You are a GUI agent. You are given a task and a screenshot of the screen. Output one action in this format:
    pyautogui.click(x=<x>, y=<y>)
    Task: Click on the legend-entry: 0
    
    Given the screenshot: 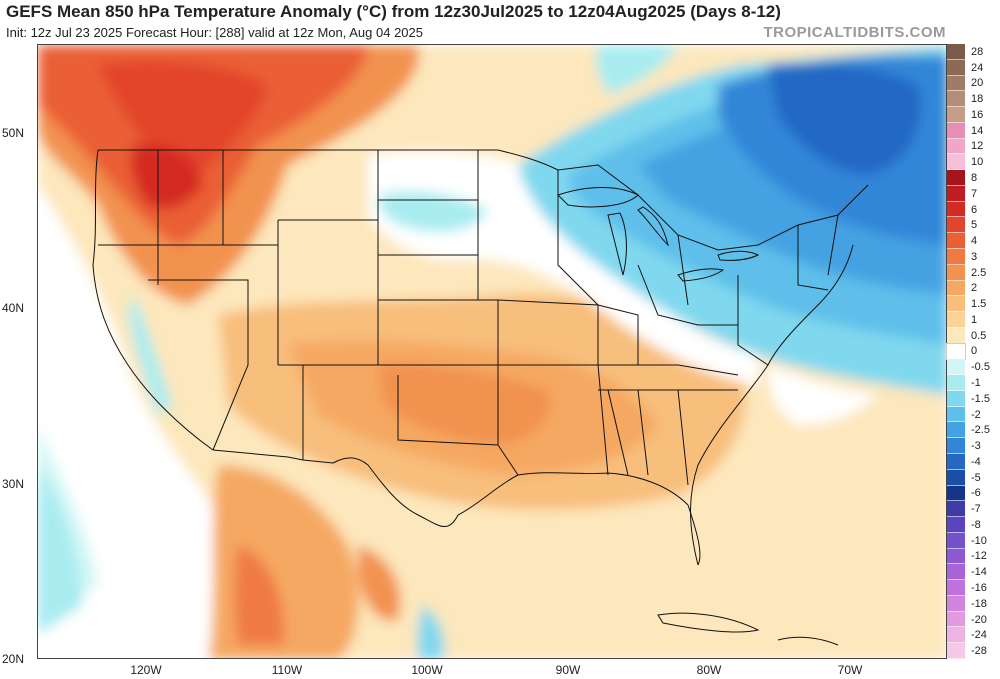 What is the action you would take?
    pyautogui.click(x=973, y=351)
    